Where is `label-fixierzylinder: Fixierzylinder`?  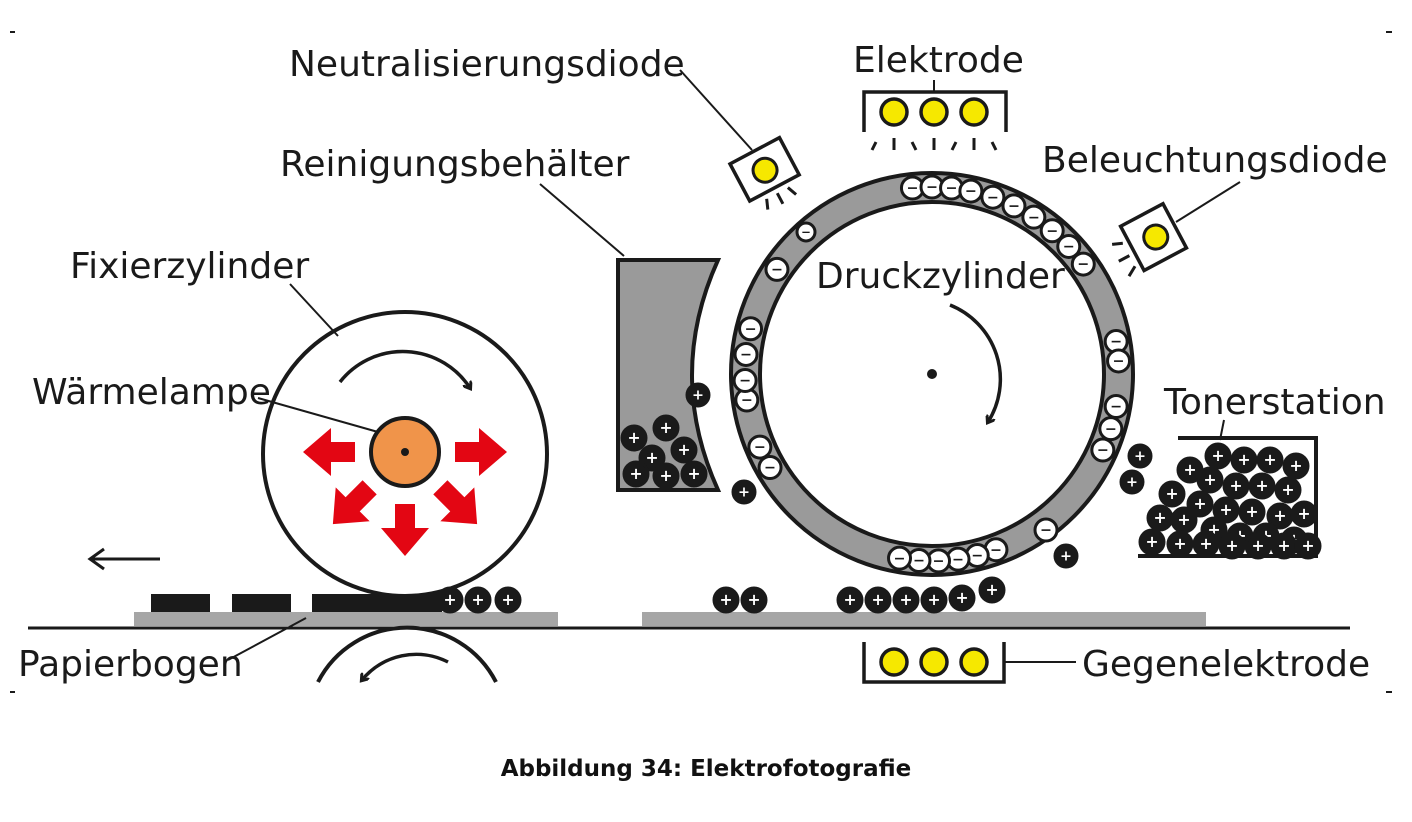
label-fixierzylinder: Fixierzylinder is located at coordinates (189, 266).